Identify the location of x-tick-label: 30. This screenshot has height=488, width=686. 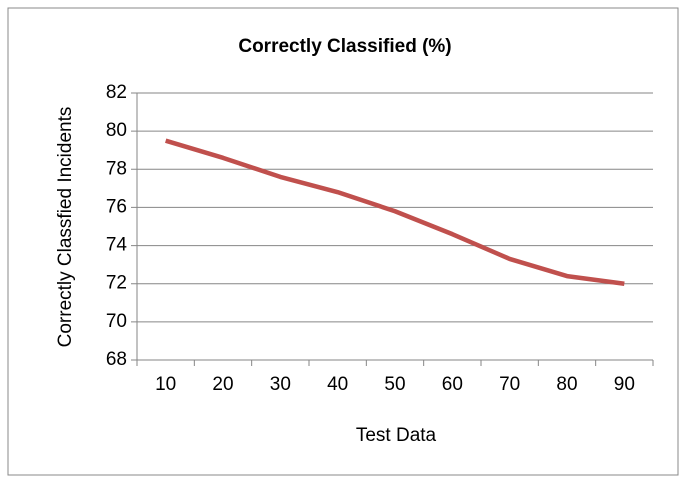
(280, 384).